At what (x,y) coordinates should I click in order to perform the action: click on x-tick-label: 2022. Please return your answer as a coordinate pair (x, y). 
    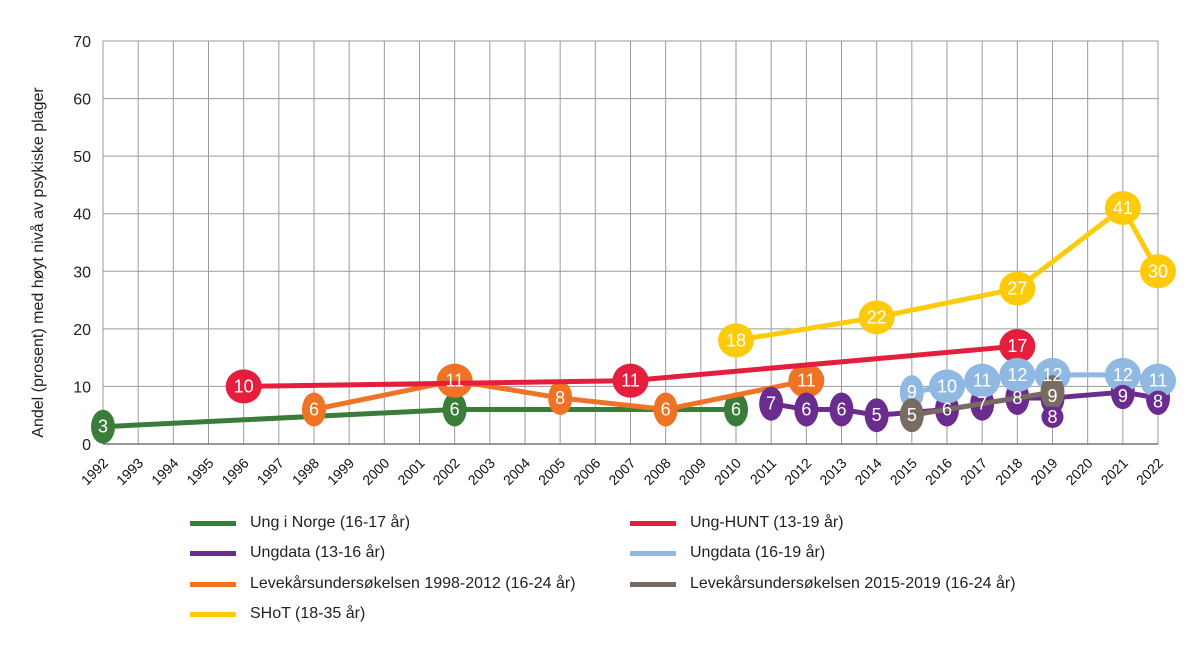
    Looking at the image, I should click on (1149, 471).